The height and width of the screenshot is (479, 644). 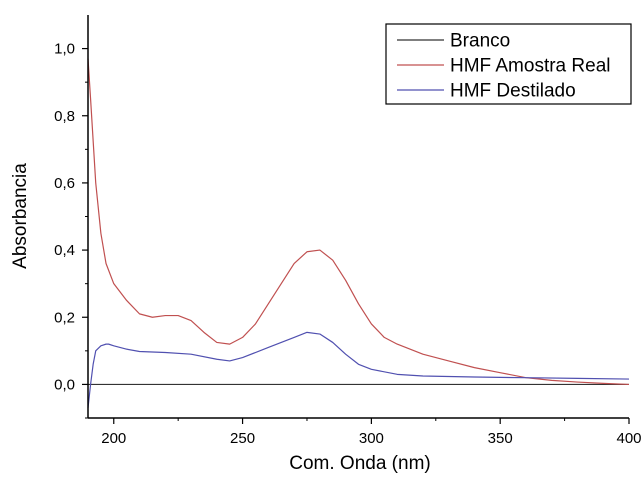 What do you see at coordinates (64, 183) in the screenshot?
I see `y-tick-label: 0,6` at bounding box center [64, 183].